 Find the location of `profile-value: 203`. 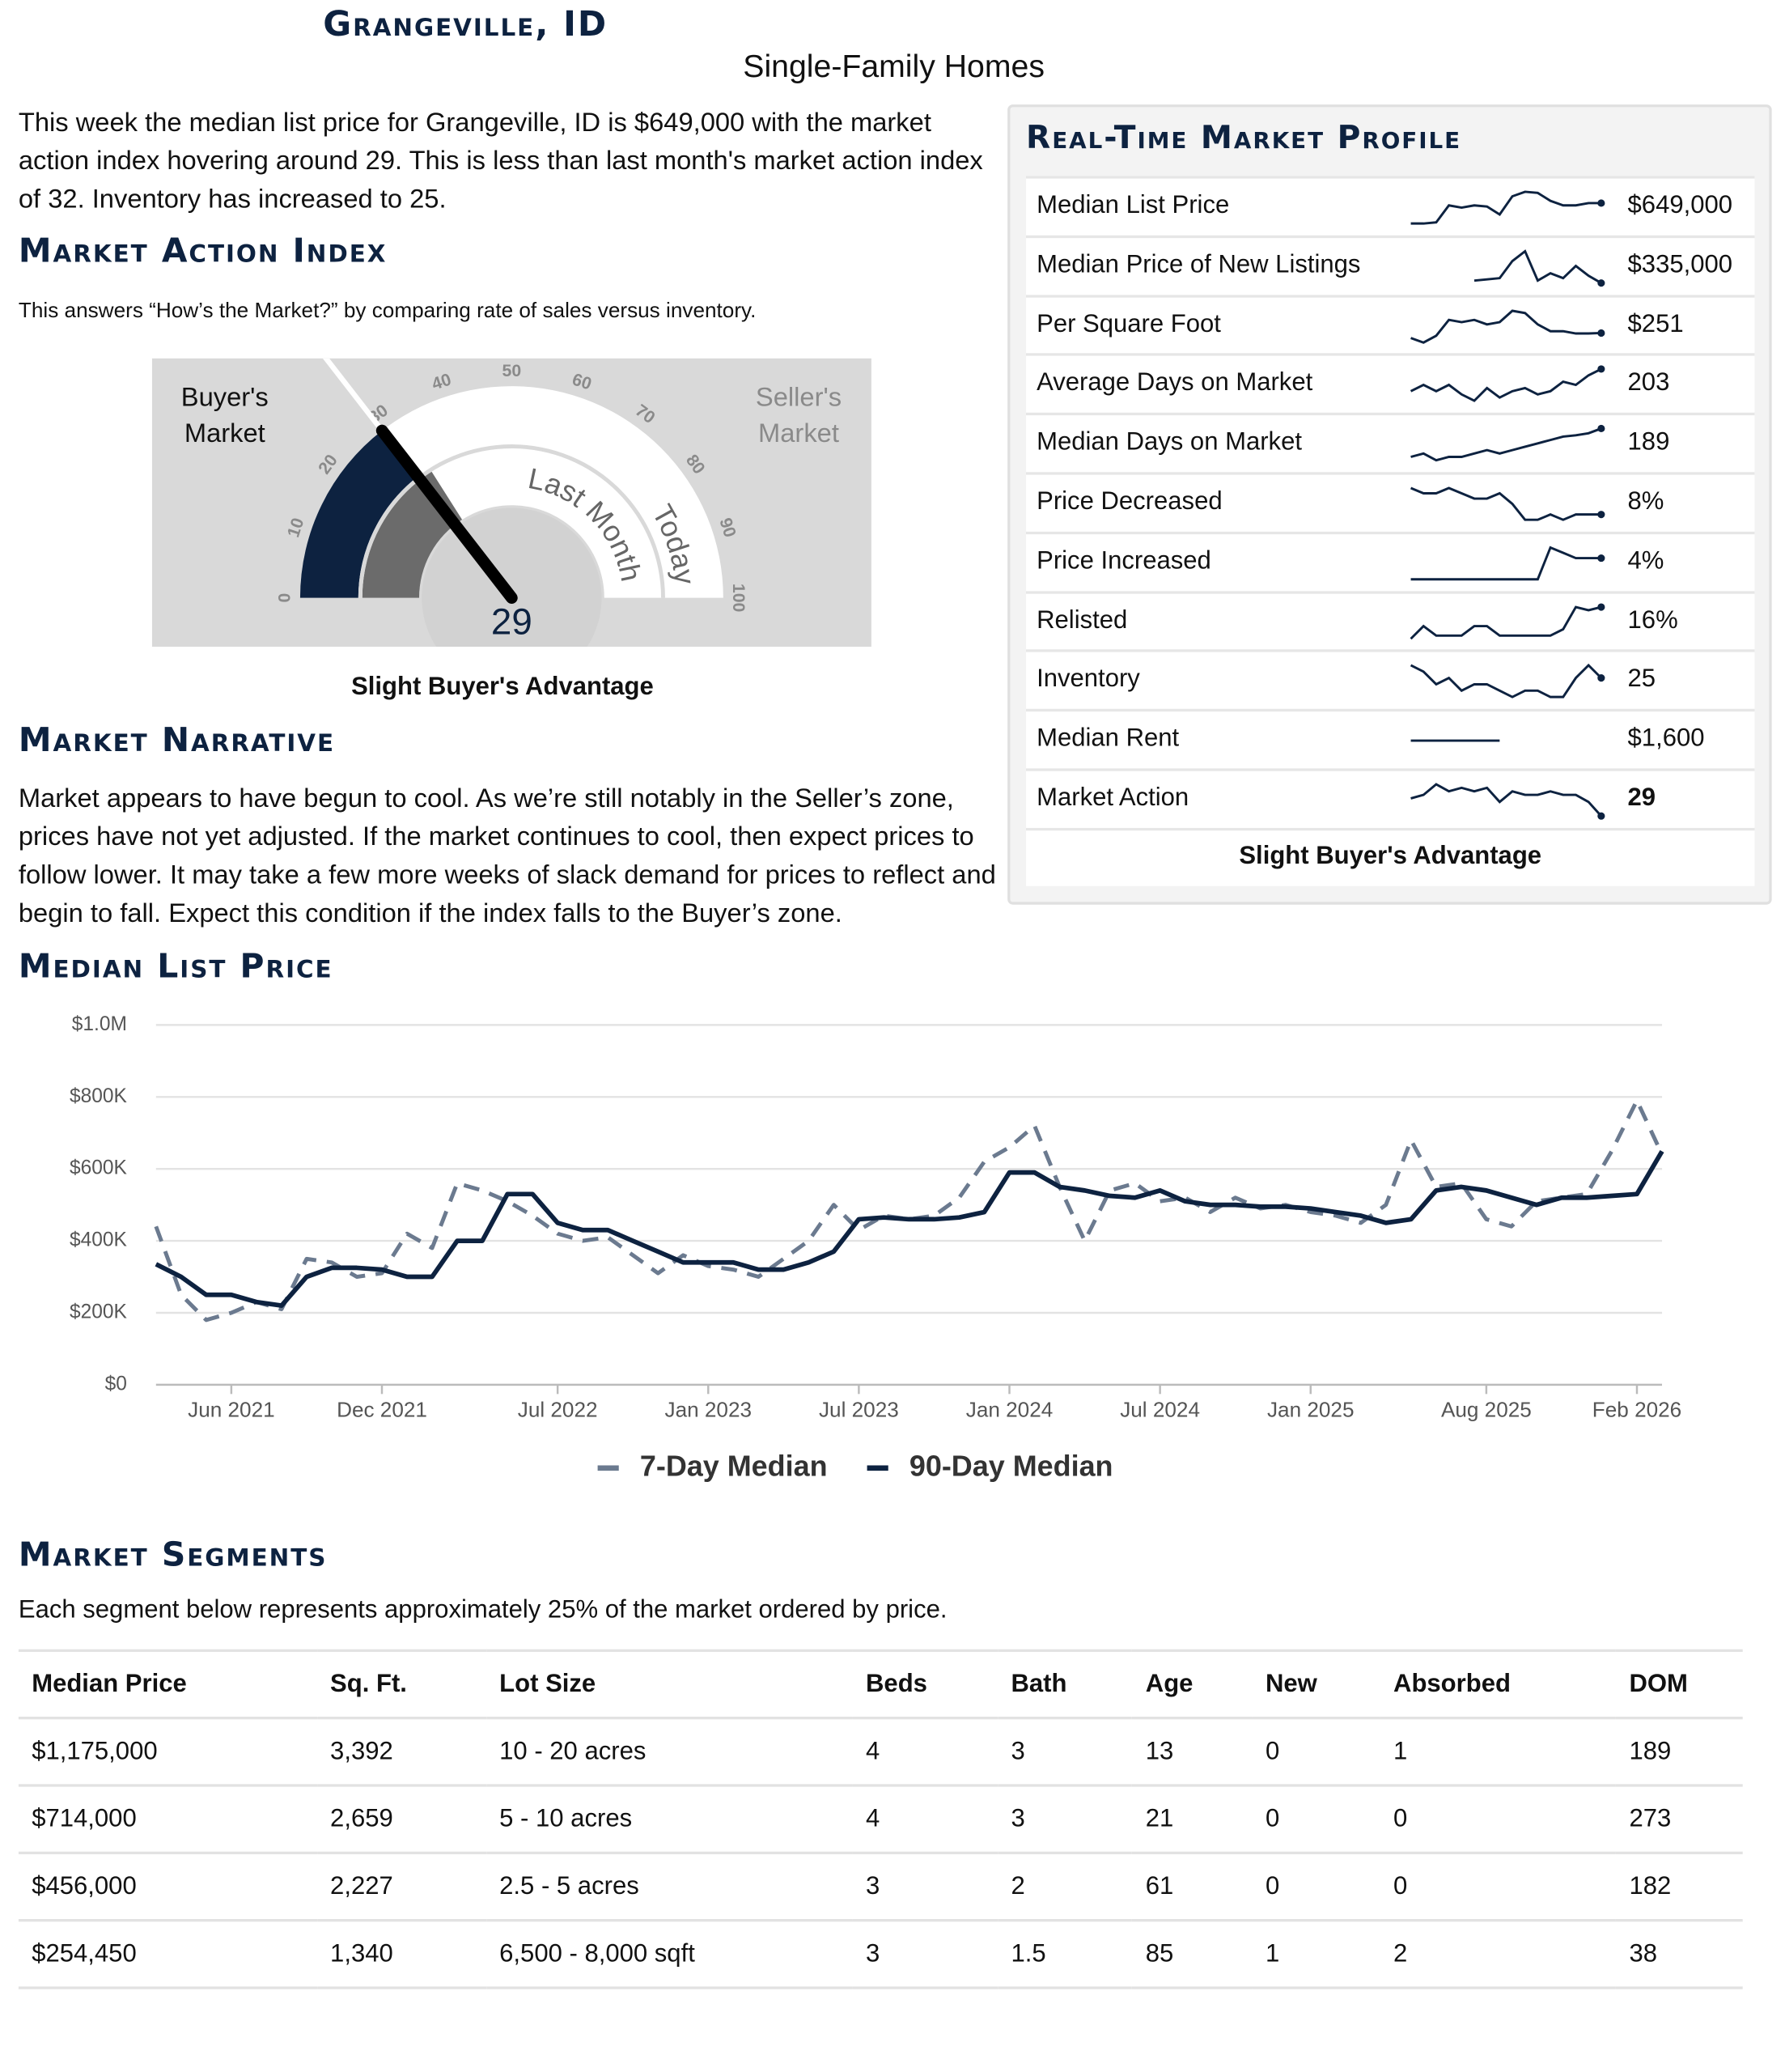

profile-value: 203 is located at coordinates (1648, 383).